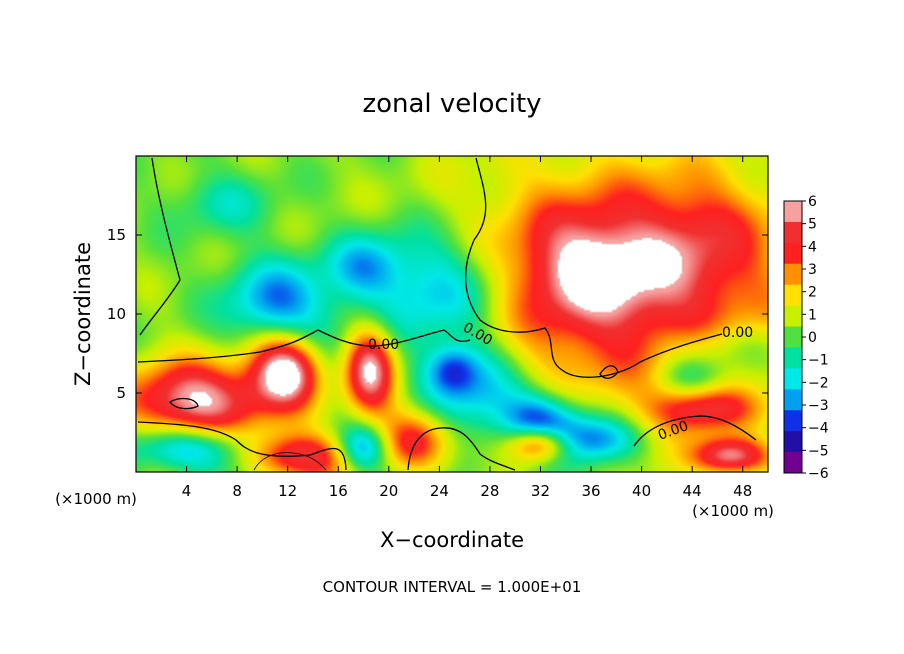 The image size is (904, 654). I want to click on x-tick-label: 32, so click(540, 491).